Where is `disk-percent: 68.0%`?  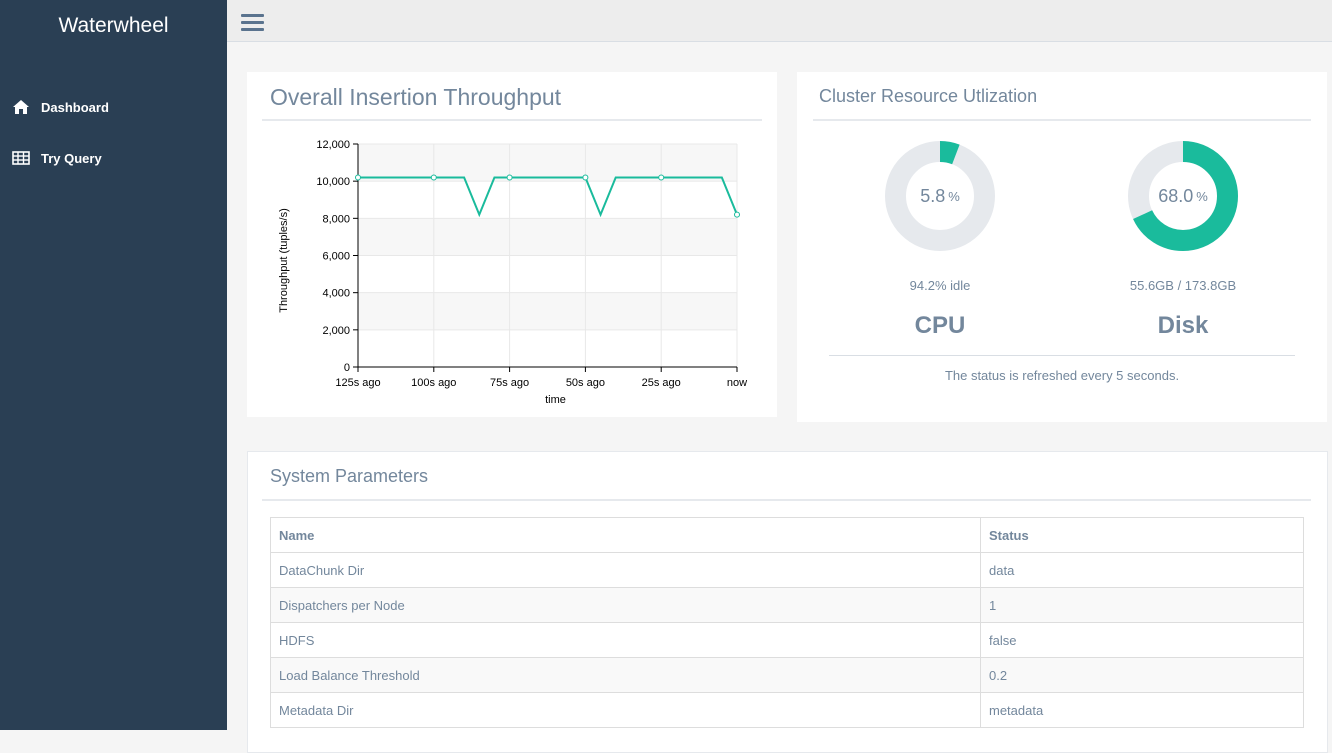 disk-percent: 68.0% is located at coordinates (1183, 195).